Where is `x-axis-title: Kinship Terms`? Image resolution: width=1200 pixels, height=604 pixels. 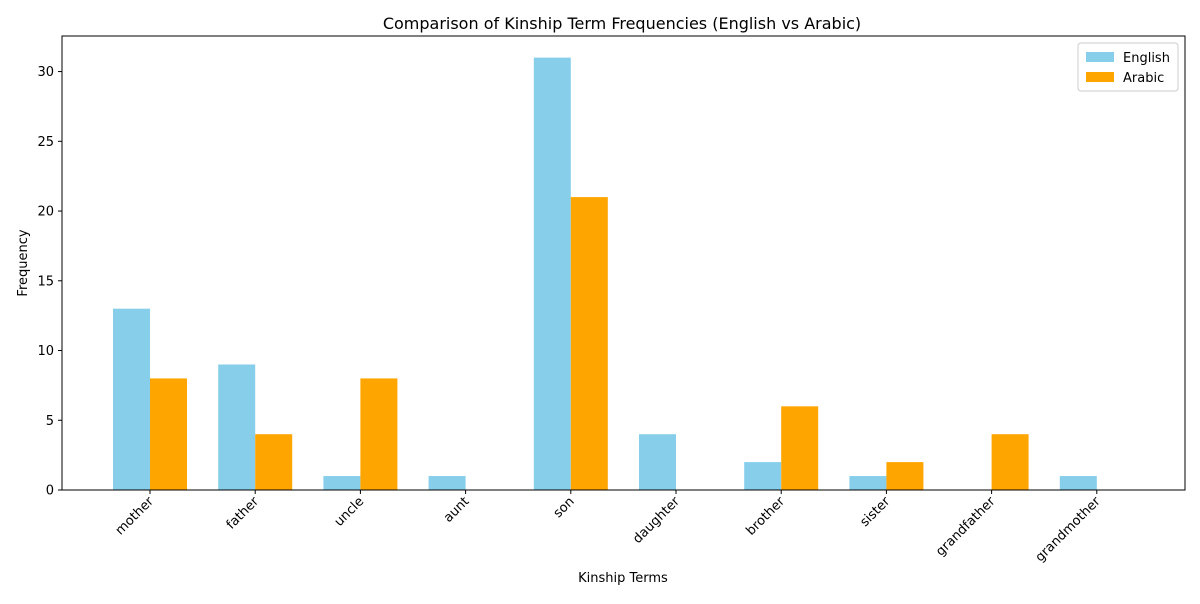
x-axis-title: Kinship Terms is located at coordinates (623, 578).